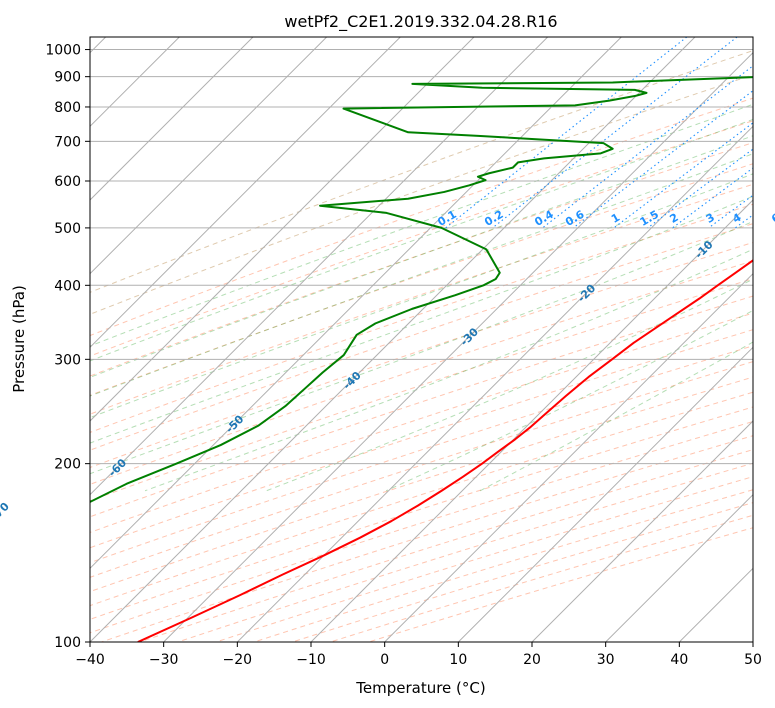 This screenshot has height=708, width=775. What do you see at coordinates (67, 182) in the screenshot?
I see `y-tick-label: 600` at bounding box center [67, 182].